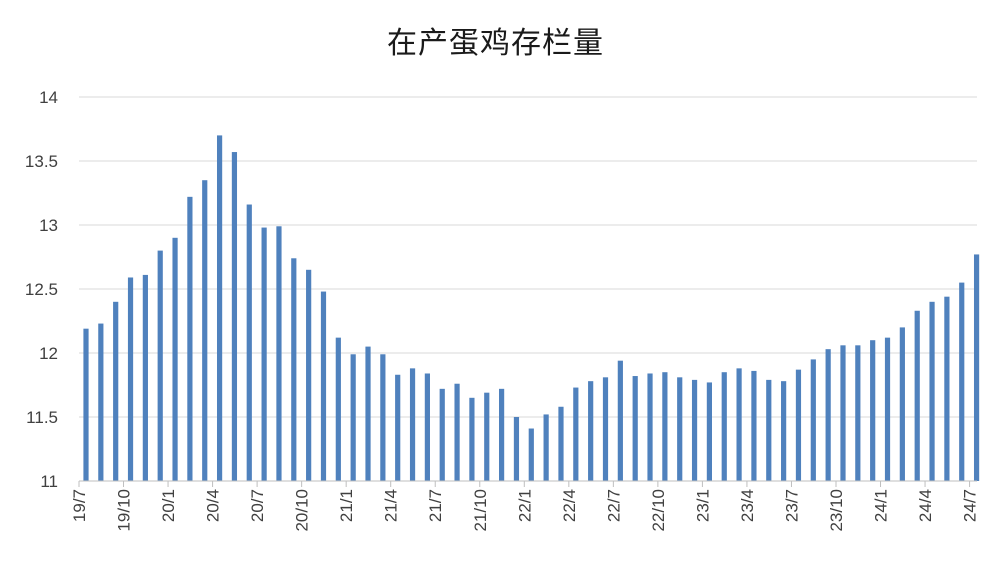 The image size is (991, 561). What do you see at coordinates (302, 510) in the screenshot?
I see `x-tick-label: 20/10` at bounding box center [302, 510].